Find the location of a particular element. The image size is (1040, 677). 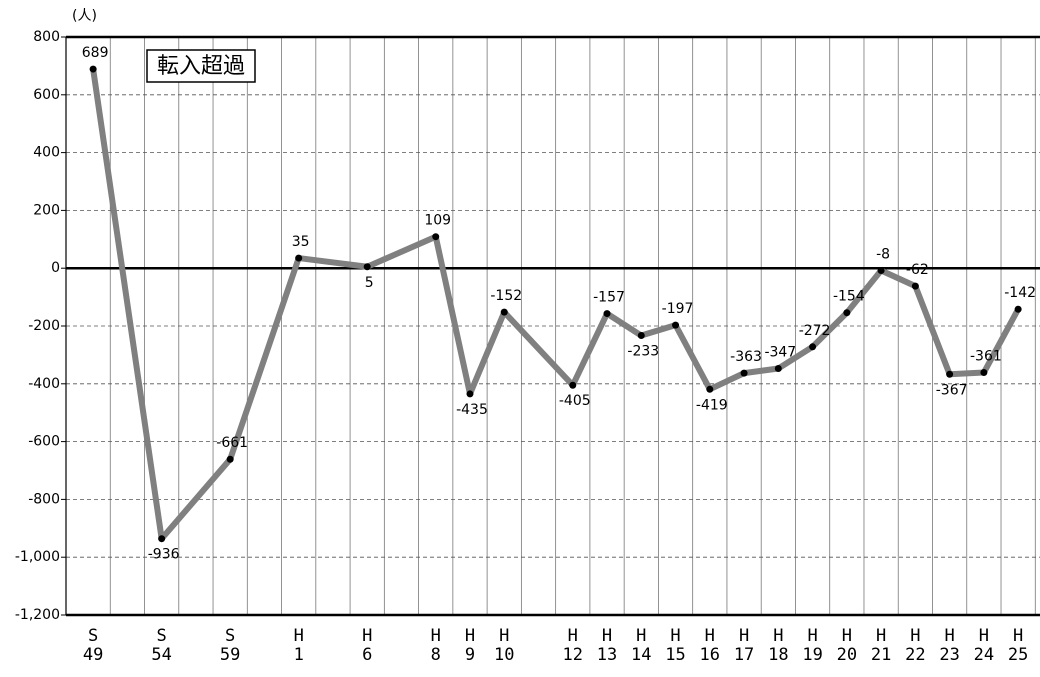

x-tick-label: H 13 is located at coordinates (607, 645).